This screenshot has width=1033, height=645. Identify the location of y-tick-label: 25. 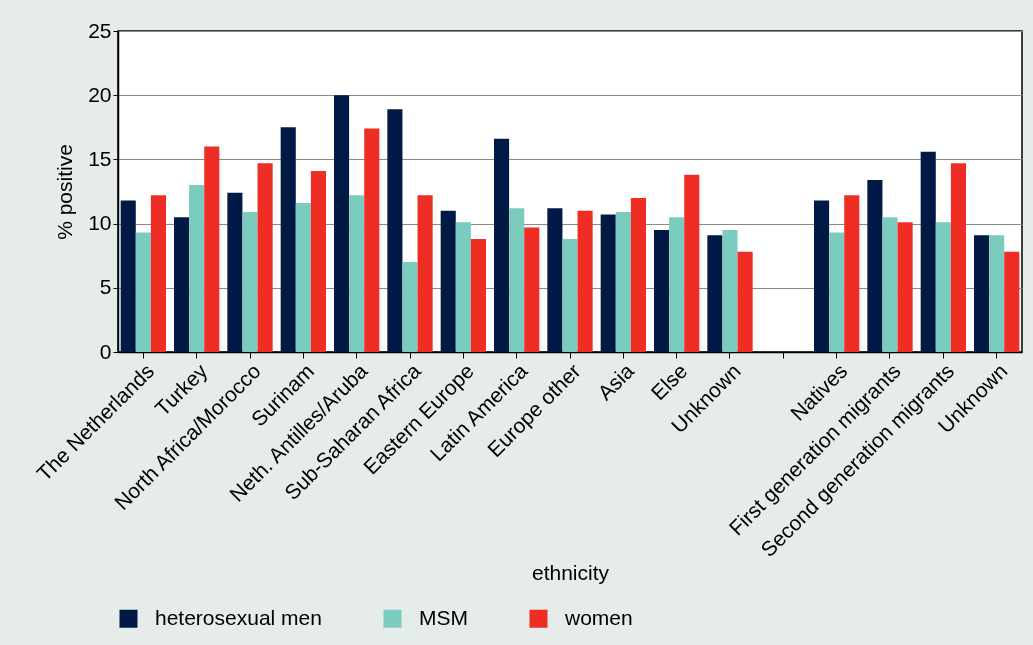
(100, 30).